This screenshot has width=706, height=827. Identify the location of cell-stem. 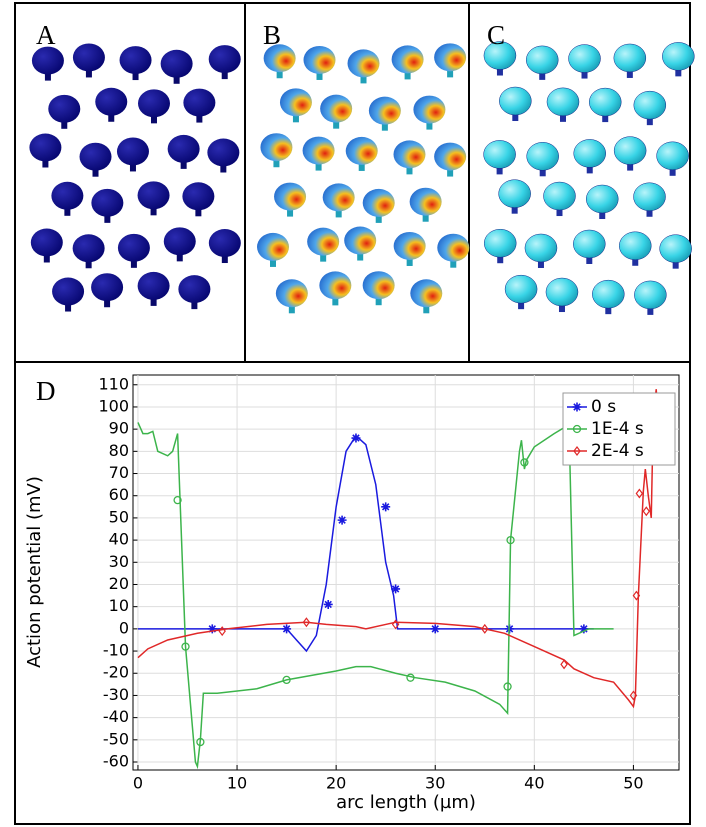
(319, 73).